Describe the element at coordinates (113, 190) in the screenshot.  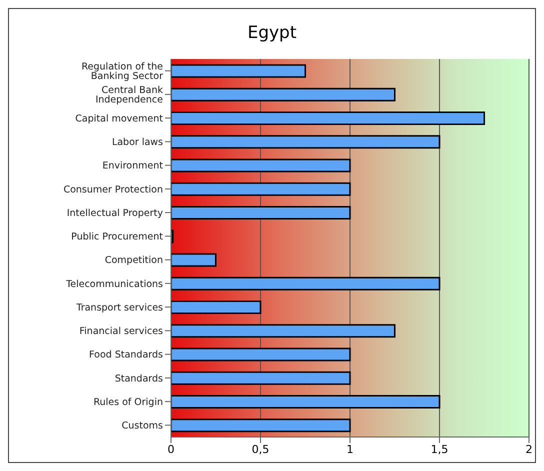
I see `y-tick-label: Consumer Protection` at that location.